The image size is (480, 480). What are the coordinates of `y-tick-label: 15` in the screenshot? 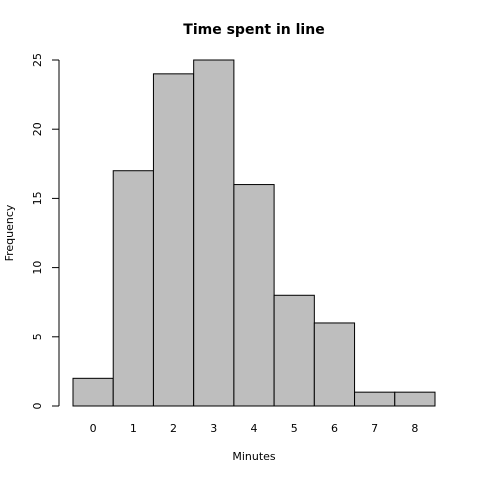 It's located at (37, 198).